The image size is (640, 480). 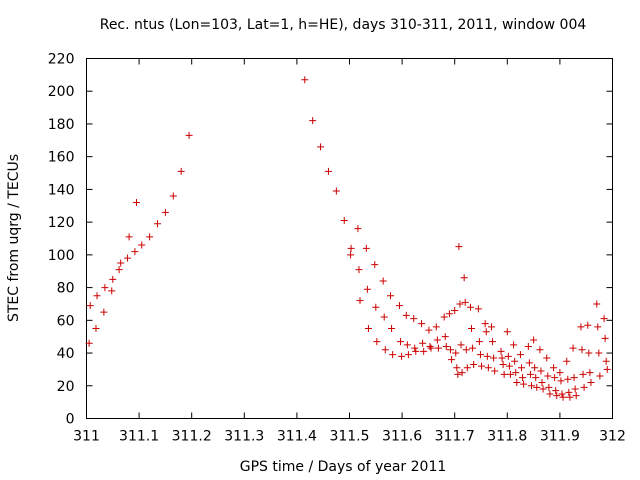 I want to click on x-tick-label: 311.9, so click(x=560, y=437).